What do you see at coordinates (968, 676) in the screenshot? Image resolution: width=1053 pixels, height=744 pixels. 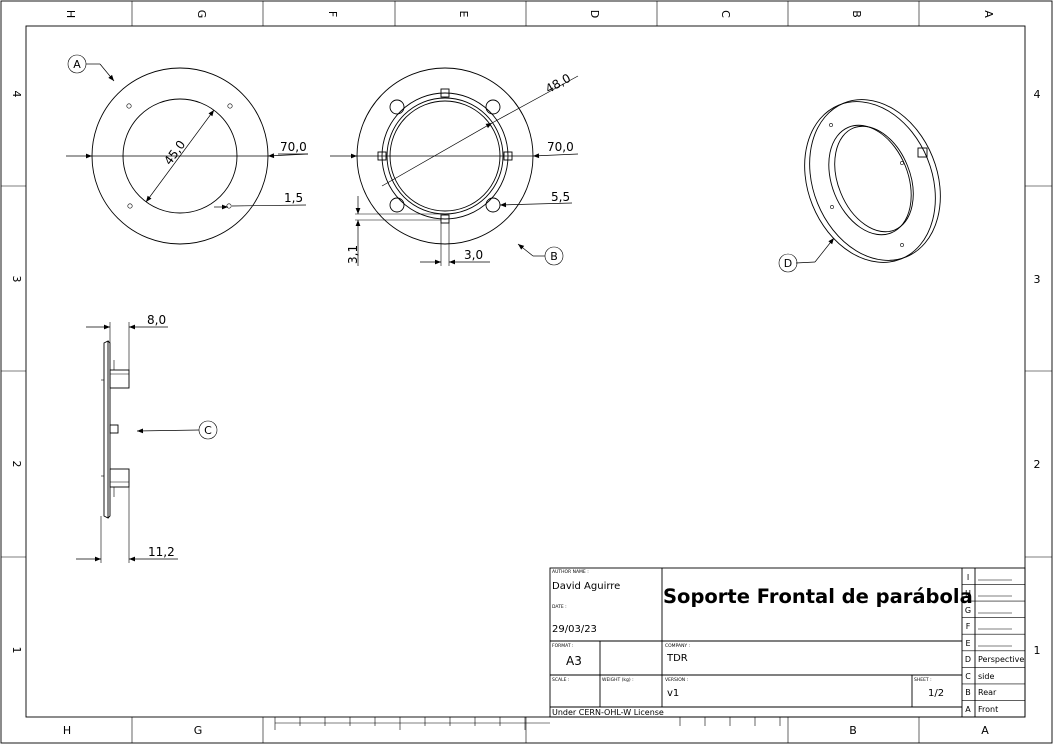 I see `revision-letter: C` at bounding box center [968, 676].